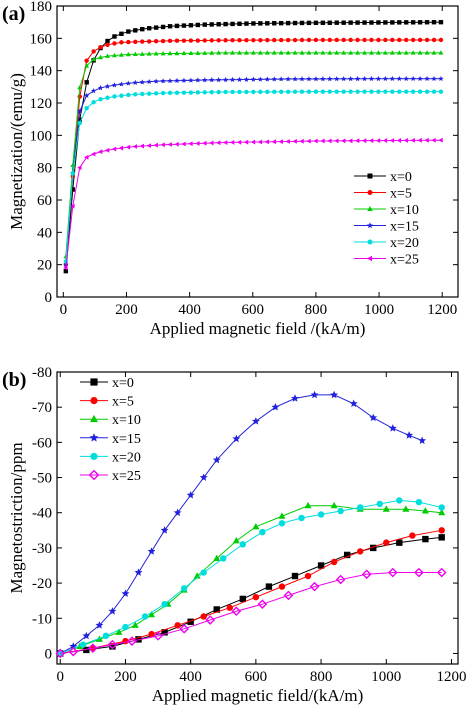  Describe the element at coordinates (251, 595) in the screenshot. I see `series-x=0` at that location.